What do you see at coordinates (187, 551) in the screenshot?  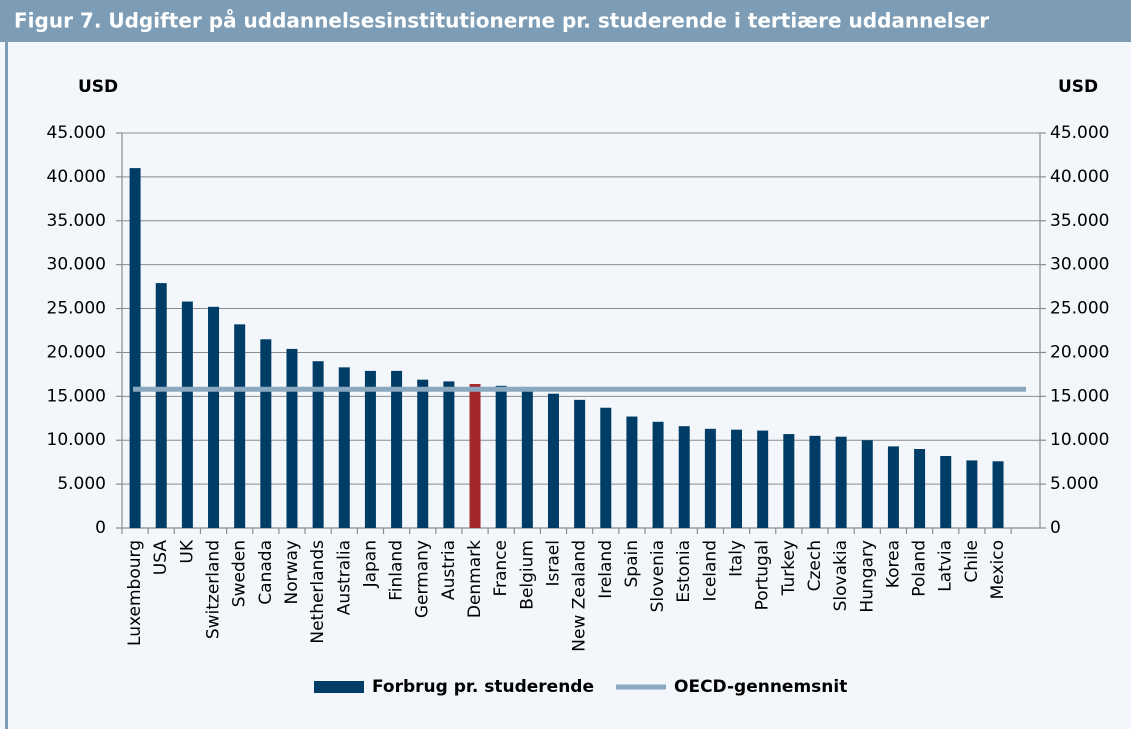 I see `x-tick-label: UK` at bounding box center [187, 551].